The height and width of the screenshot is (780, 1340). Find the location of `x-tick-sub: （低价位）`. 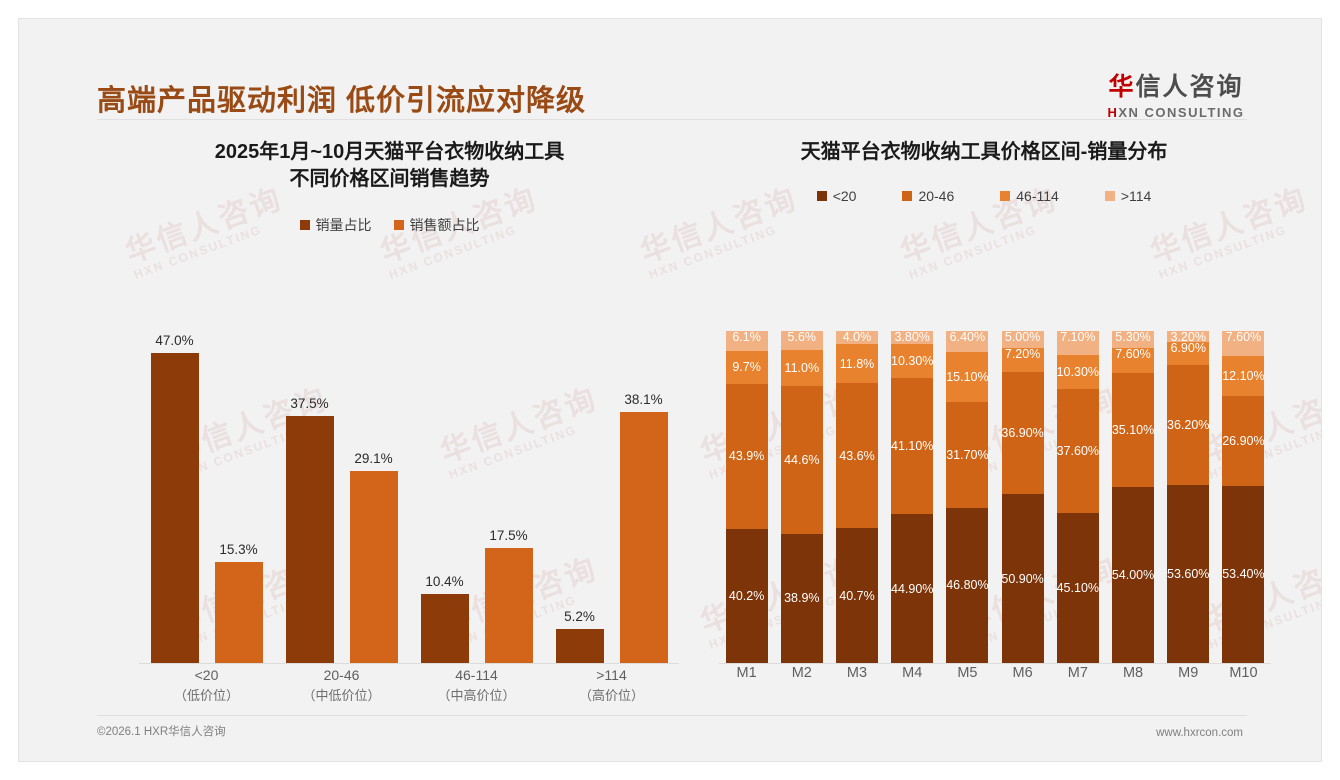

x-tick-sub: （低价位） is located at coordinates (206, 695).